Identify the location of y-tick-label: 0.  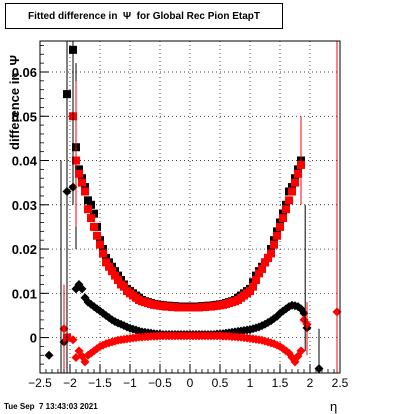
(33, 338).